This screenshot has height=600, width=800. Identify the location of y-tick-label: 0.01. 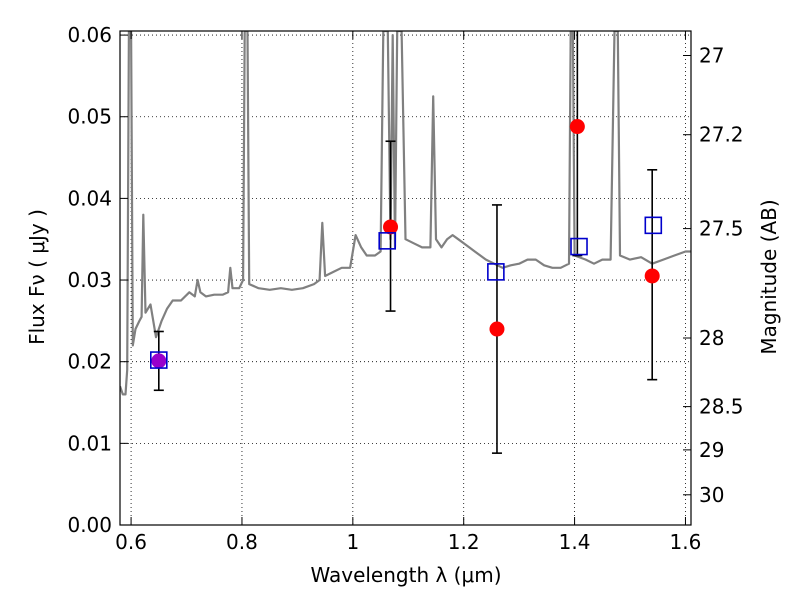
(89, 443).